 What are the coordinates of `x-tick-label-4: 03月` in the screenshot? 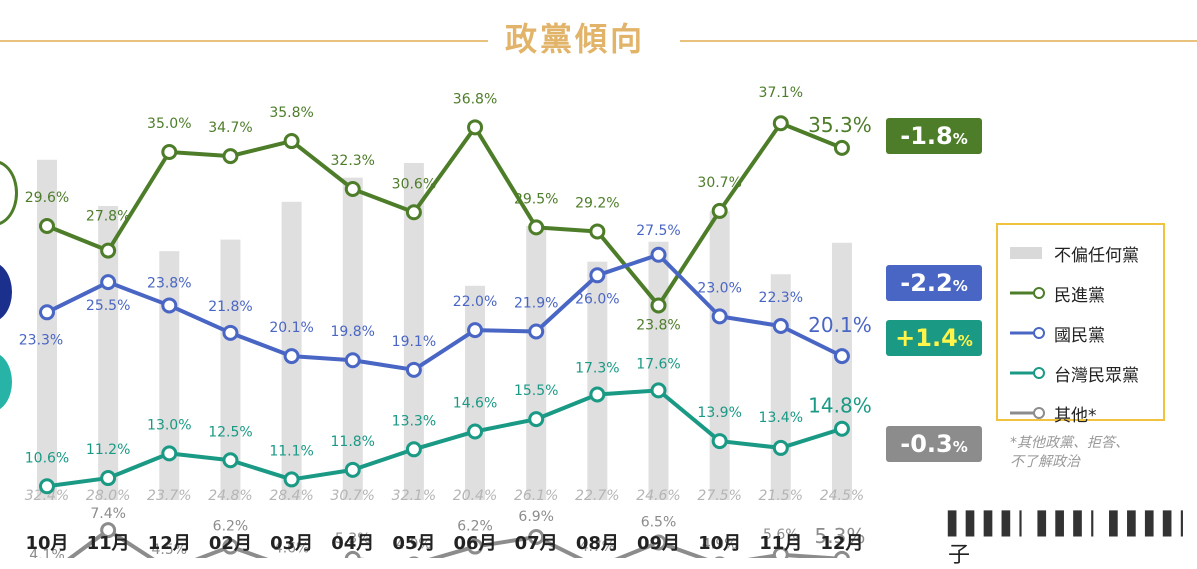 It's located at (291, 543).